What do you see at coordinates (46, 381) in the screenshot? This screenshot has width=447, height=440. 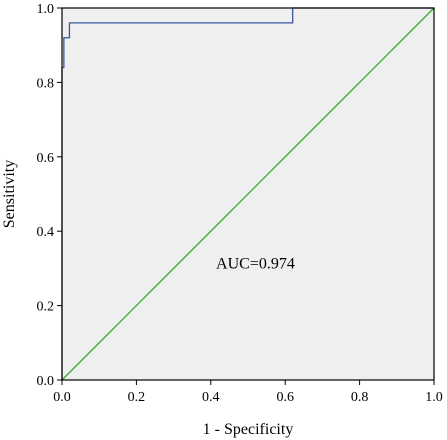 I see `y-tick-label: 0.0` at bounding box center [46, 381].